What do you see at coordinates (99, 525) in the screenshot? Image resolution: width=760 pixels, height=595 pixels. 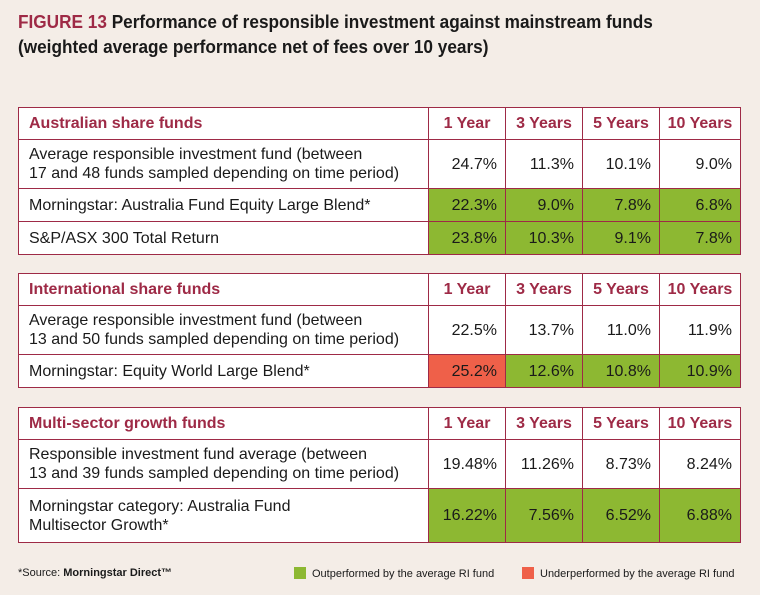 I see `row-label-line: Multisector Growth*` at bounding box center [99, 525].